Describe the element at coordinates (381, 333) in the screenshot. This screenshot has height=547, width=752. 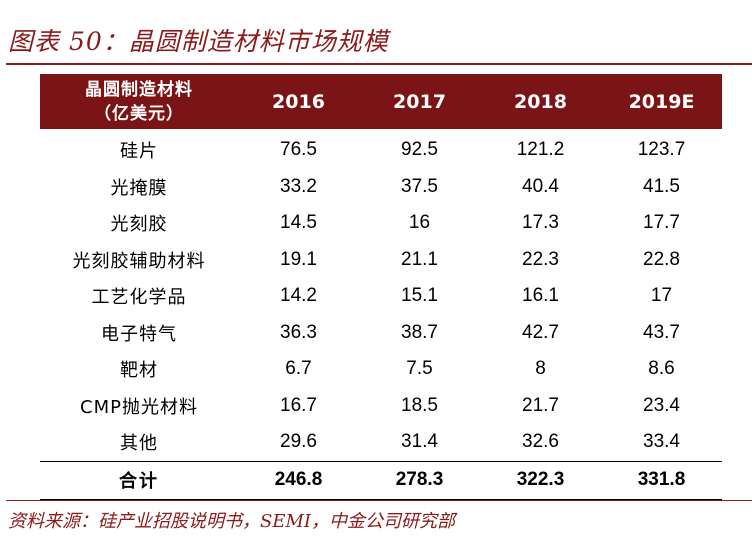
I see `table-row: 电子特气 36.3 38.7 42.7 43.7` at that location.